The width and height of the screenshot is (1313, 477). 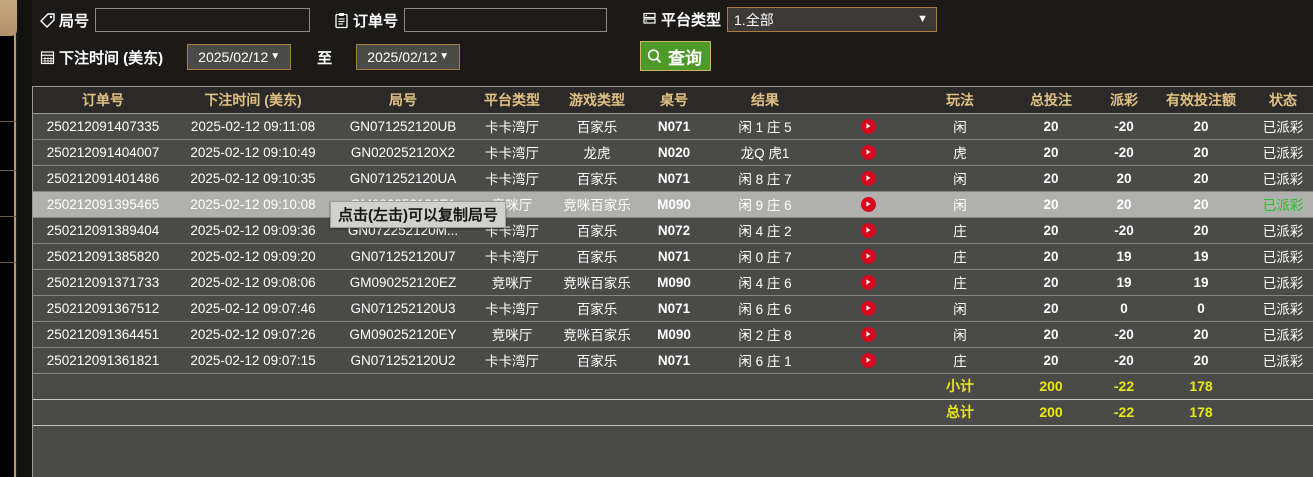 I want to click on search-icon, so click(x=654, y=56).